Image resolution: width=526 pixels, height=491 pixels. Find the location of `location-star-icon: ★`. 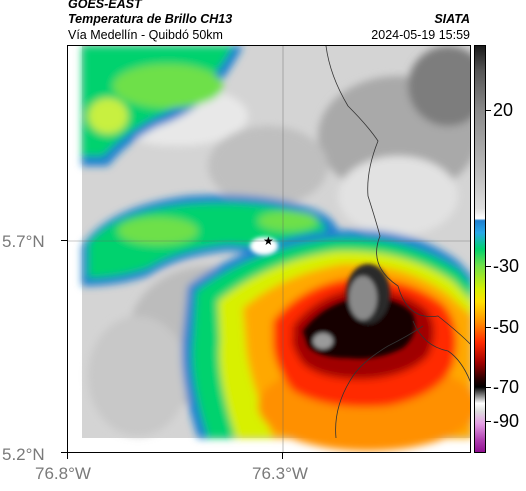

location-star-icon: ★ is located at coordinates (268, 241).